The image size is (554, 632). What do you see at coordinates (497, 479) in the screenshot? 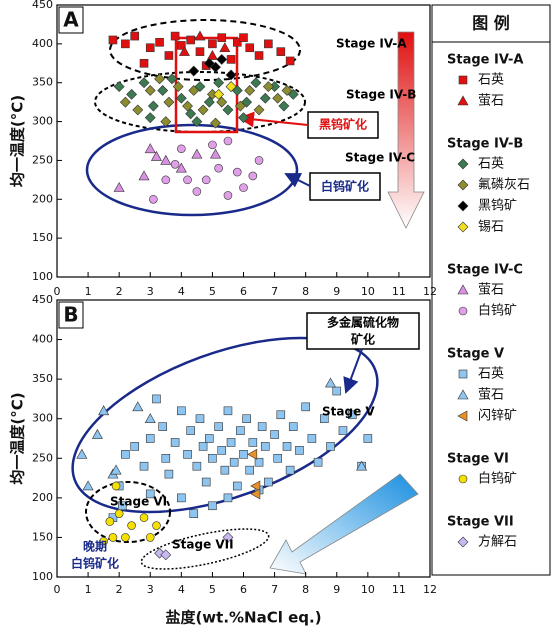
I see `legend-label: 白钨矿` at bounding box center [497, 479].